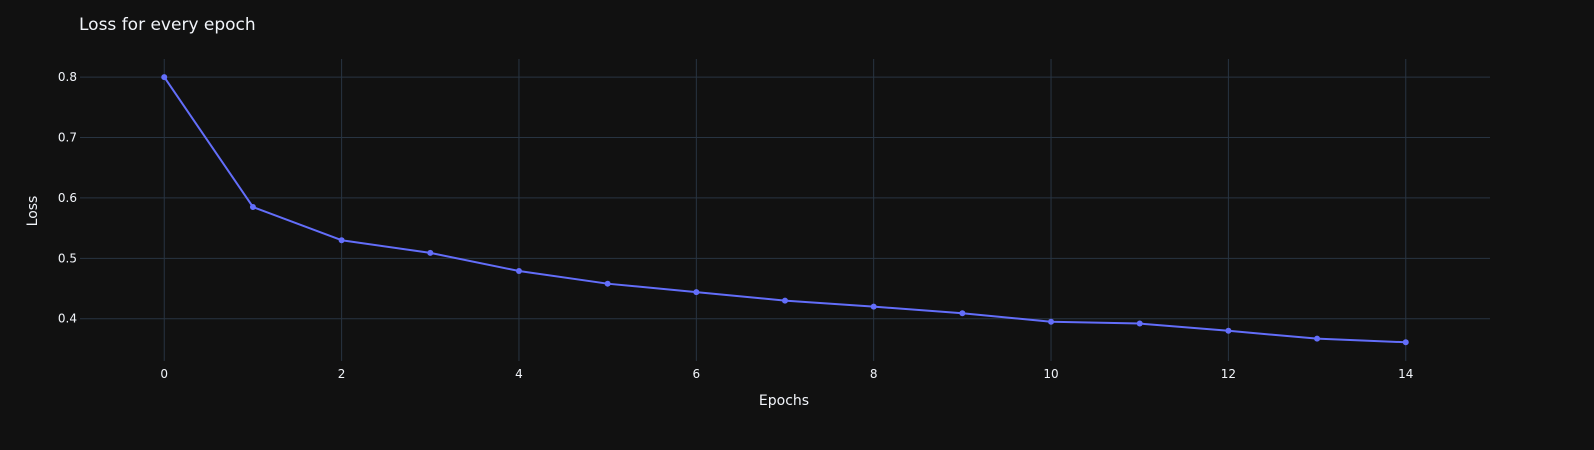  I want to click on x-tick-label: 0, so click(164, 374).